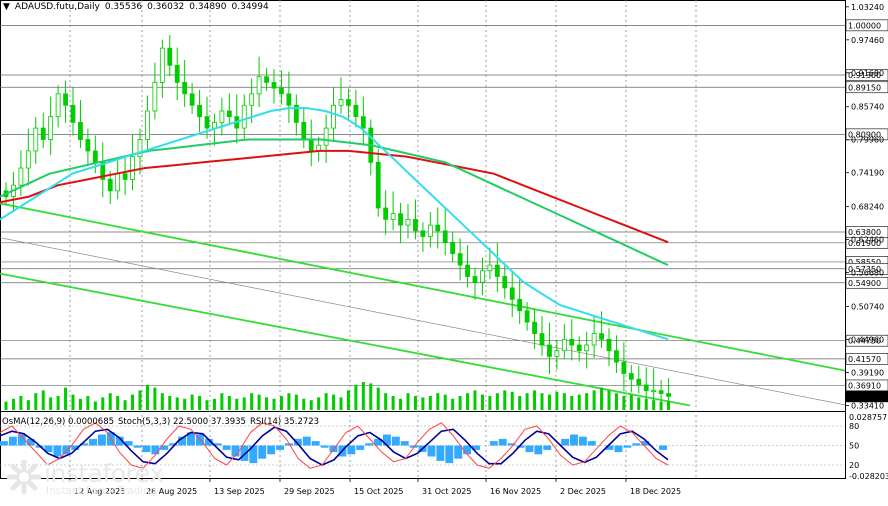  I want to click on high-value: 0.36032, so click(166, 7).